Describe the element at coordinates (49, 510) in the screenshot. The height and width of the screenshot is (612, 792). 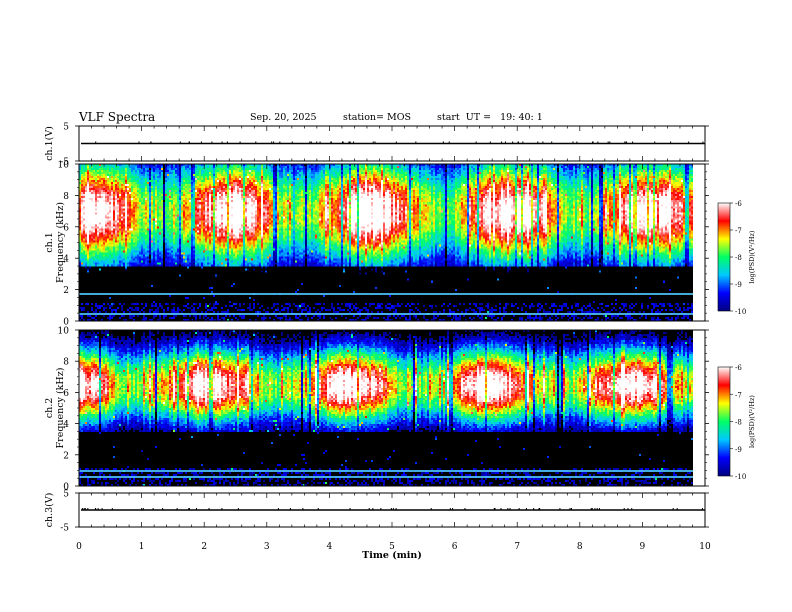
I see `ylabel: ch.3(V)` at that location.